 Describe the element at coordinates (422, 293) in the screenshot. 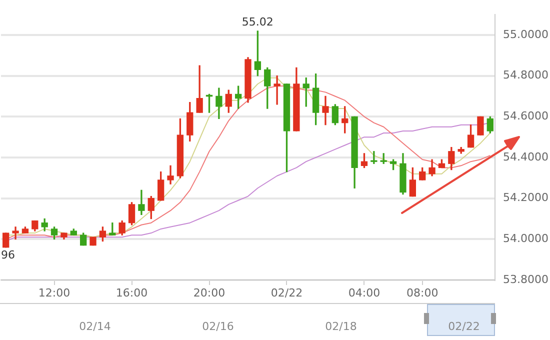

I see `x-tick-label: 08:00` at that location.